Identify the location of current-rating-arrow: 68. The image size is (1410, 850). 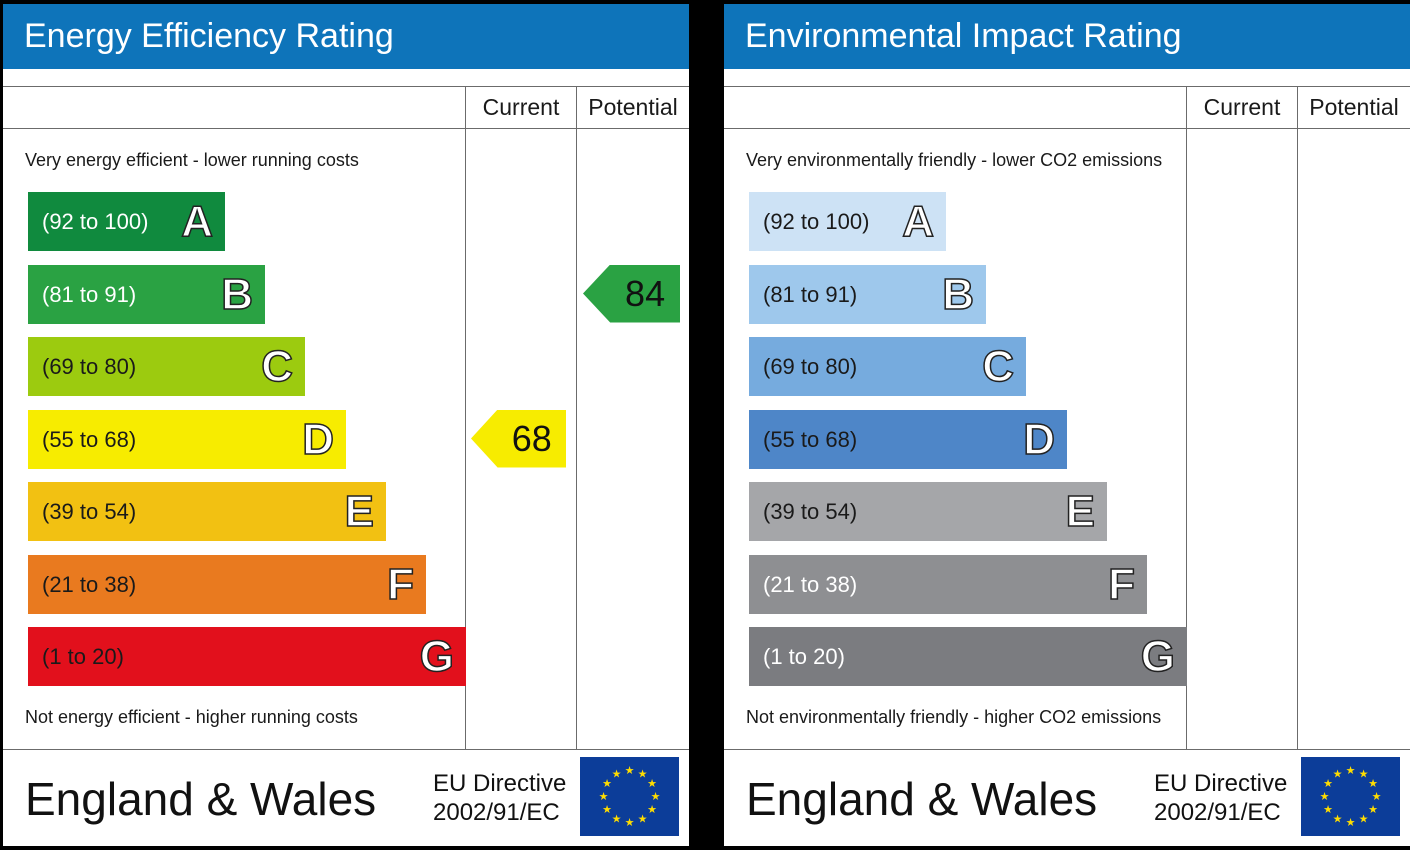
(518, 438).